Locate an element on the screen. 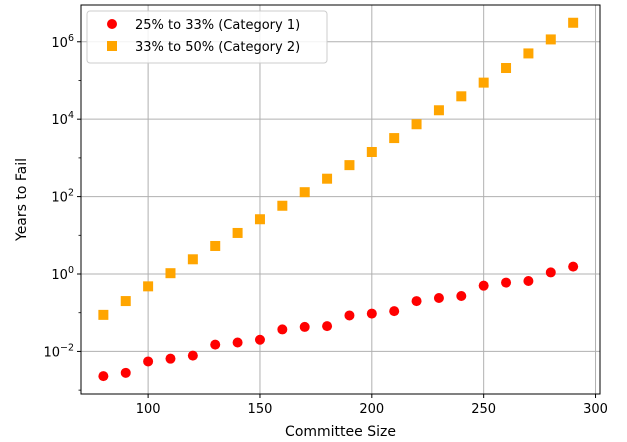 The height and width of the screenshot is (442, 627). x-tick-label: 300 is located at coordinates (595, 409).